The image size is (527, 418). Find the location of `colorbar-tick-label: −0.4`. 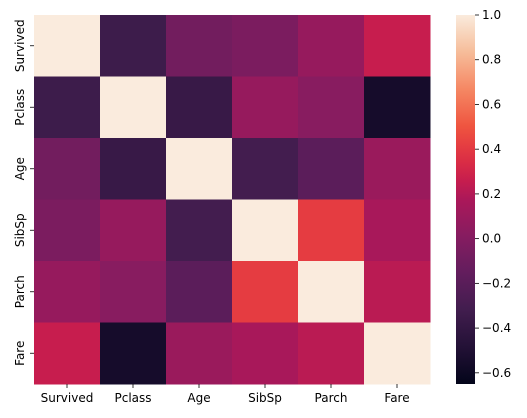

colorbar-tick-label: −0.4 is located at coordinates (496, 328).